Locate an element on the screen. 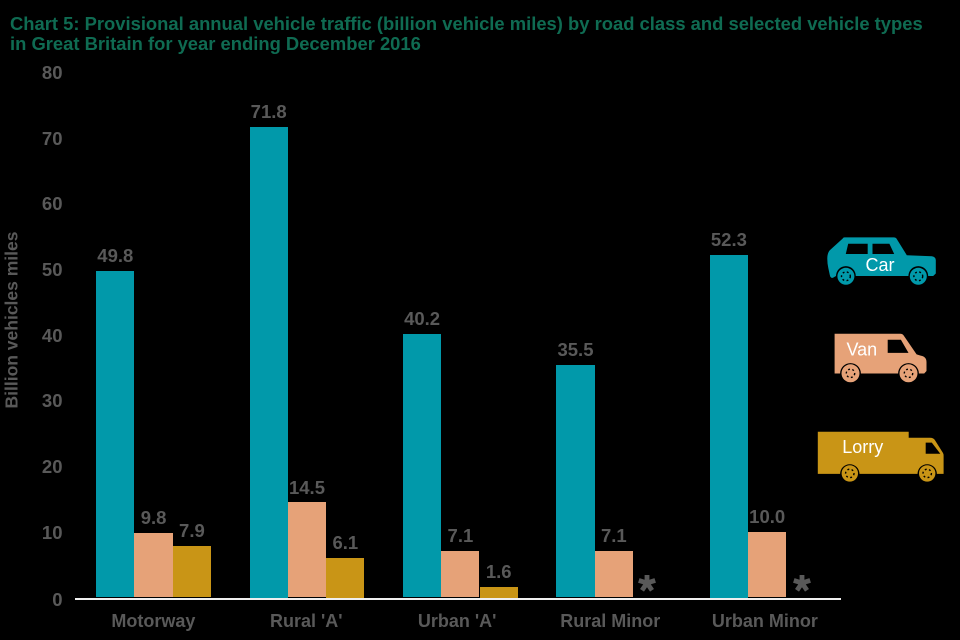 Image resolution: width=960 pixels, height=640 pixels. svg-text: Car is located at coordinates (879, 265).